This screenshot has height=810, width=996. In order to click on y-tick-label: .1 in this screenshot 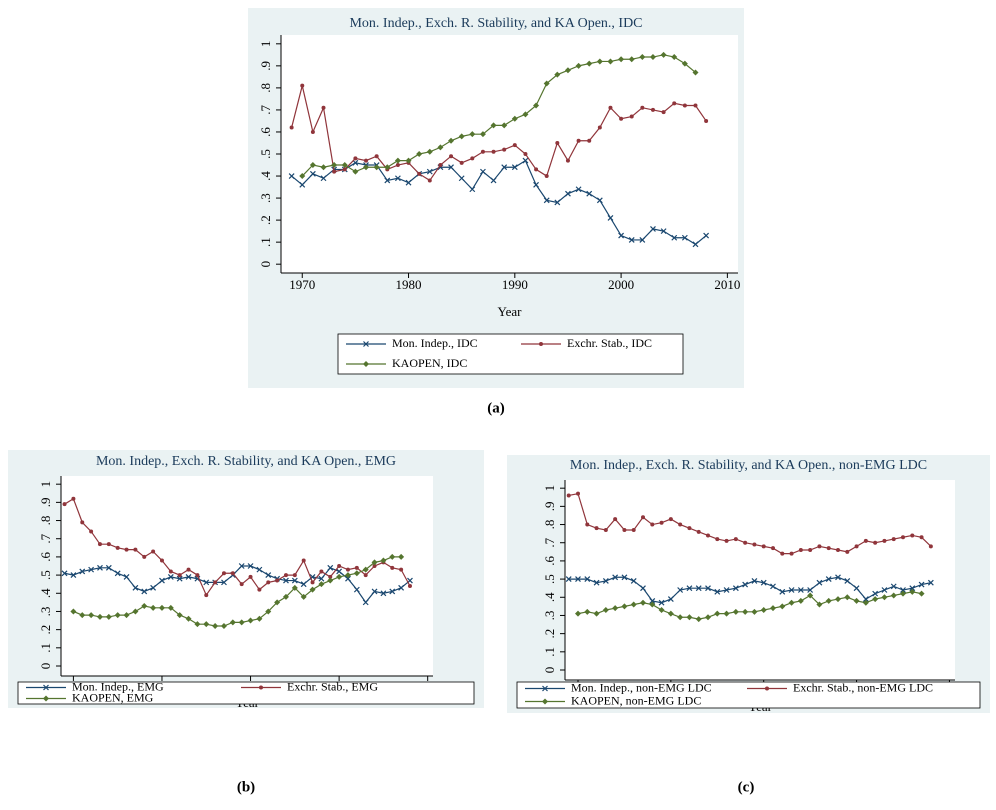, I will do `click(45, 648)`.